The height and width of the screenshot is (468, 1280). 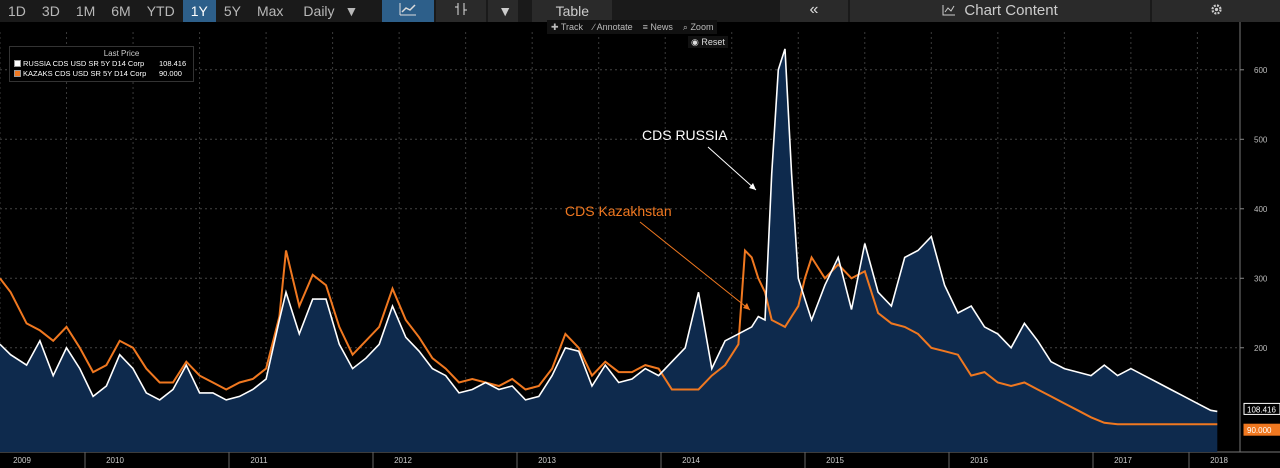 I want to click on range-button-ytd: YTD, so click(x=160, y=11).